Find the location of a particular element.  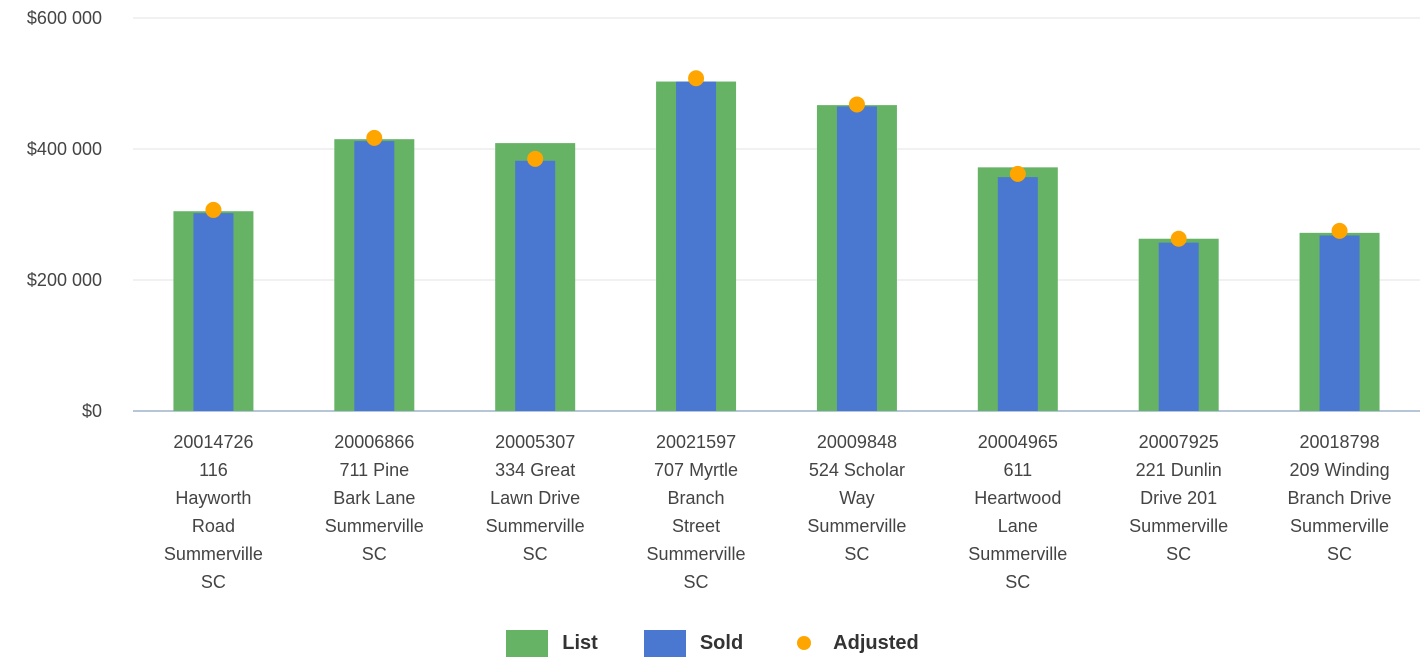

legend: List Sold Adjusted is located at coordinates (712, 643).